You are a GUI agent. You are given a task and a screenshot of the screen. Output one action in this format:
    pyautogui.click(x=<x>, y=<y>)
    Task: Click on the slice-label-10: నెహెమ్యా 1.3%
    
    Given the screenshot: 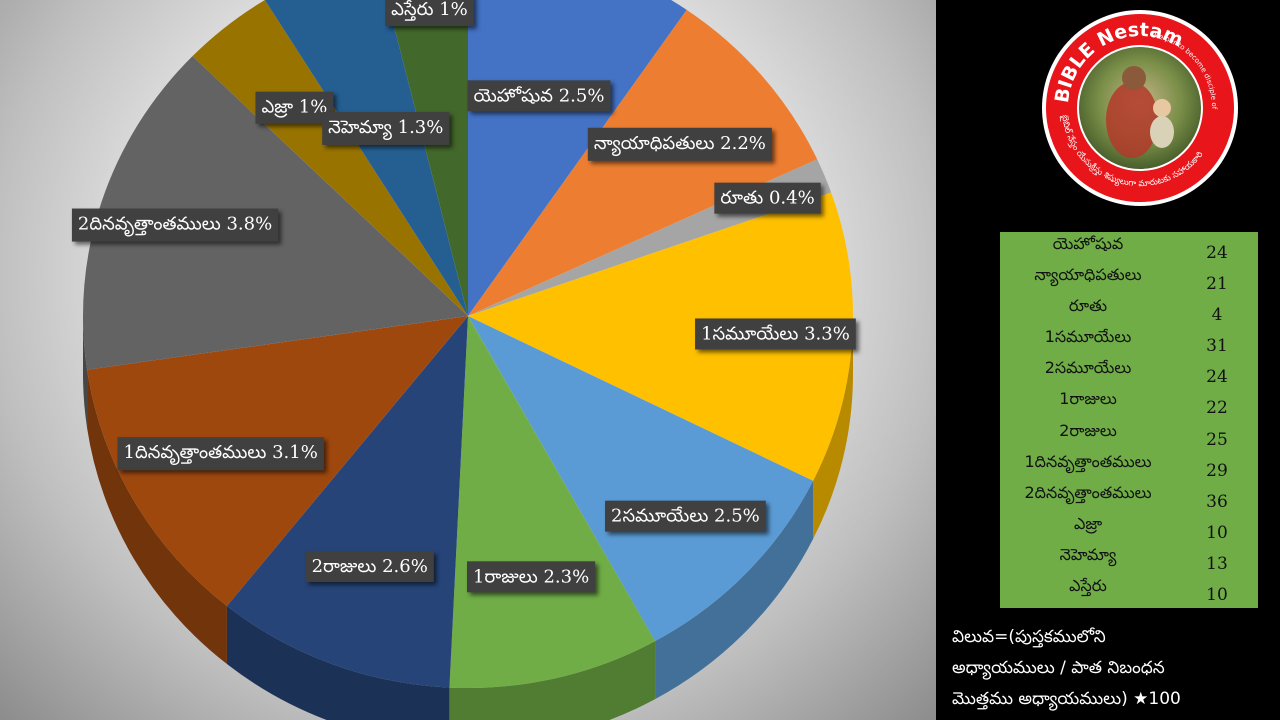 What is the action you would take?
    pyautogui.click(x=386, y=128)
    